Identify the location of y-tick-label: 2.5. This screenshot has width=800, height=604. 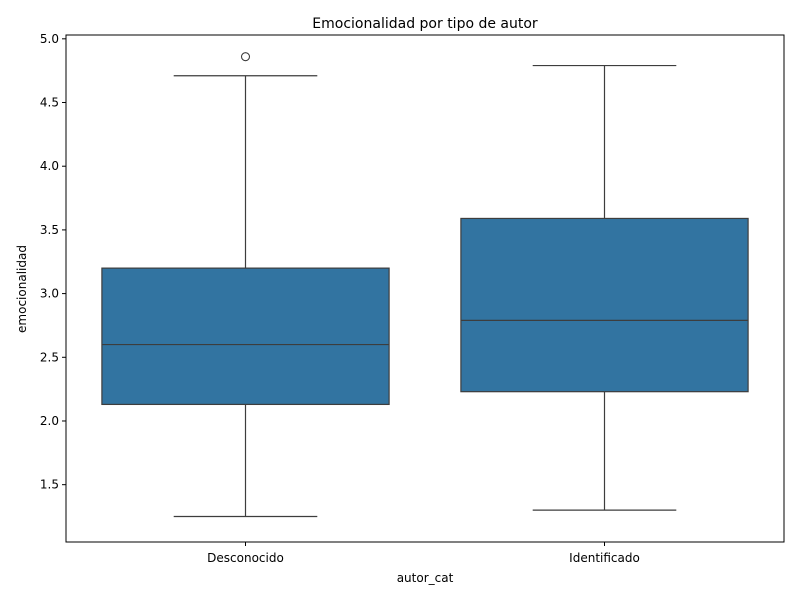
(49, 357).